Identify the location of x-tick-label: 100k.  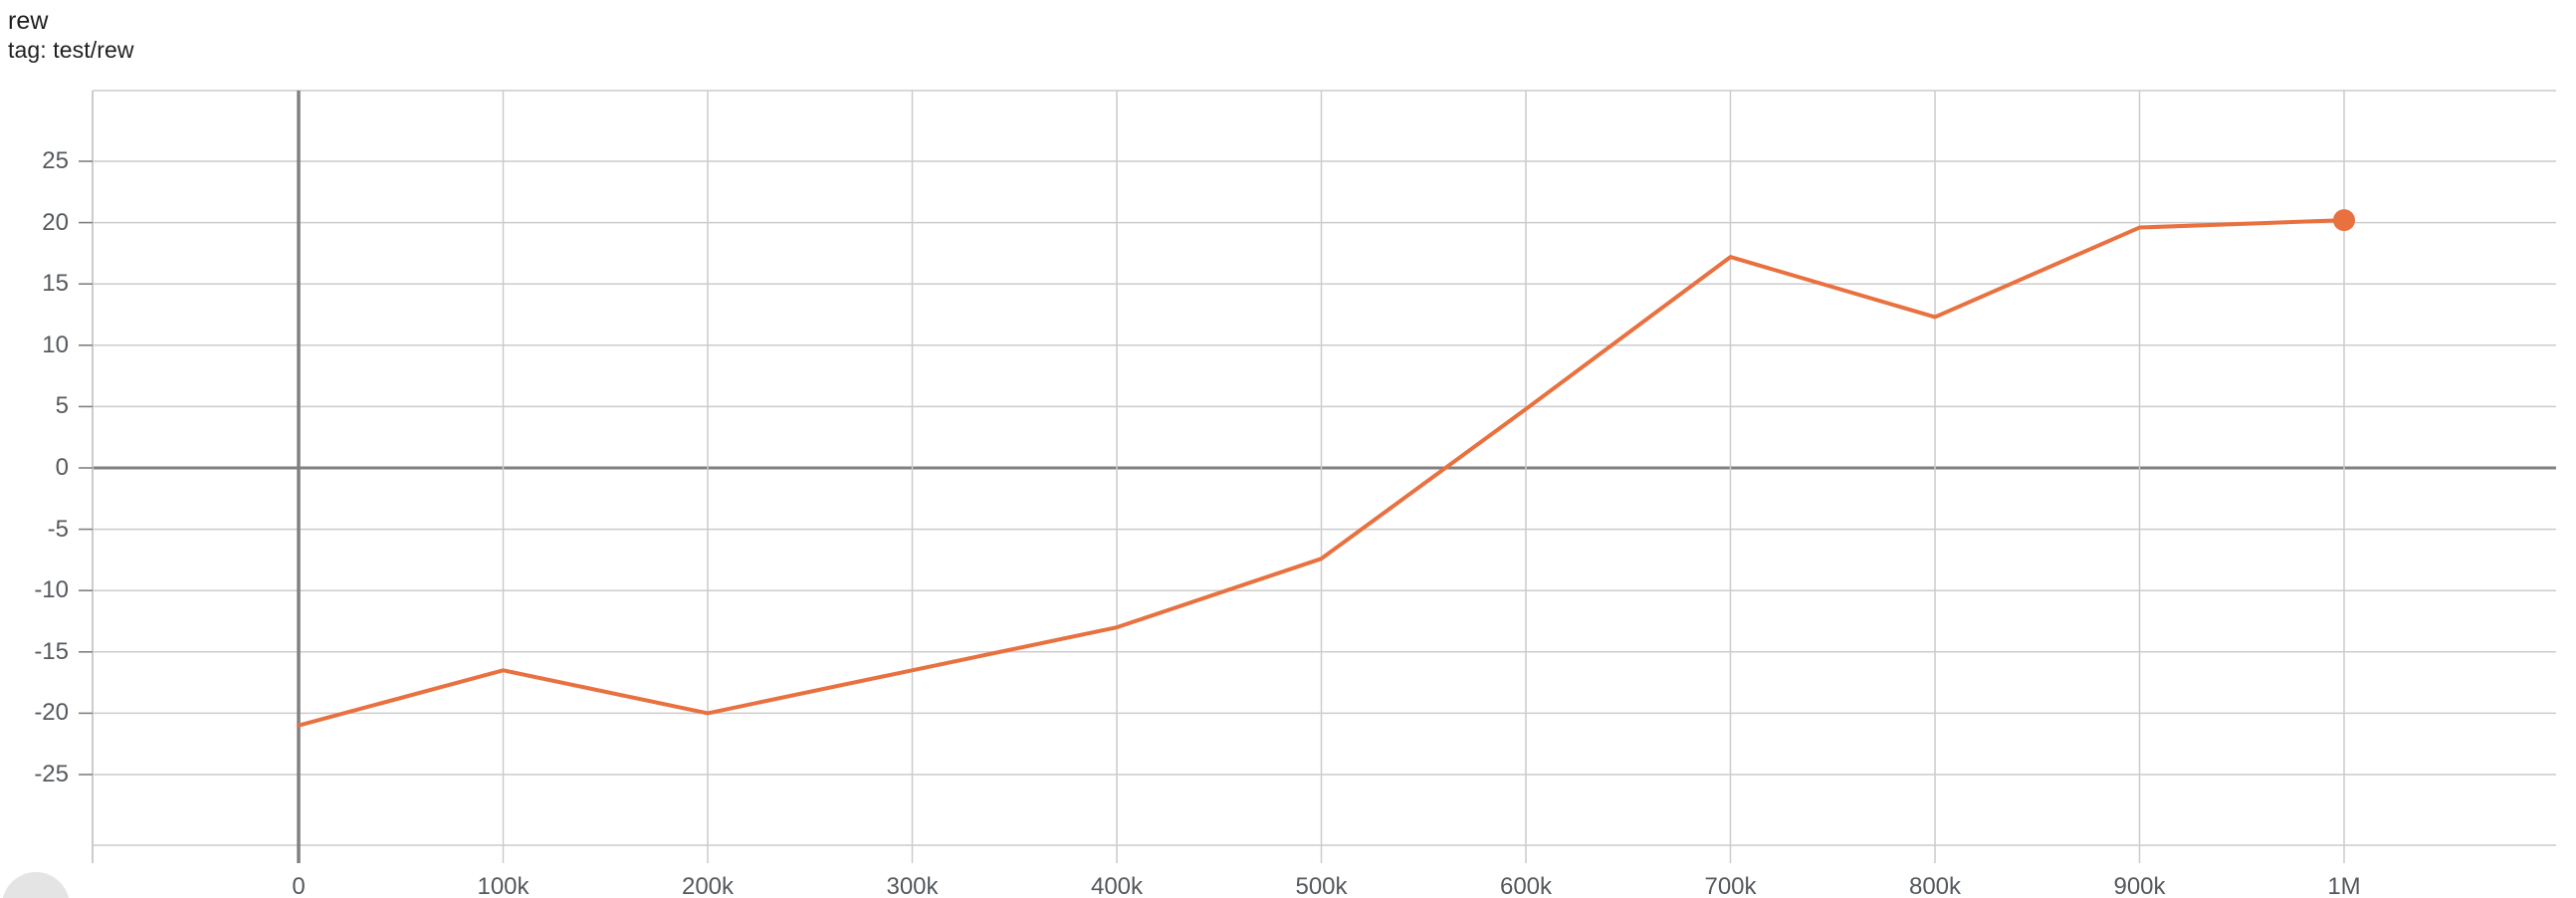
(503, 885).